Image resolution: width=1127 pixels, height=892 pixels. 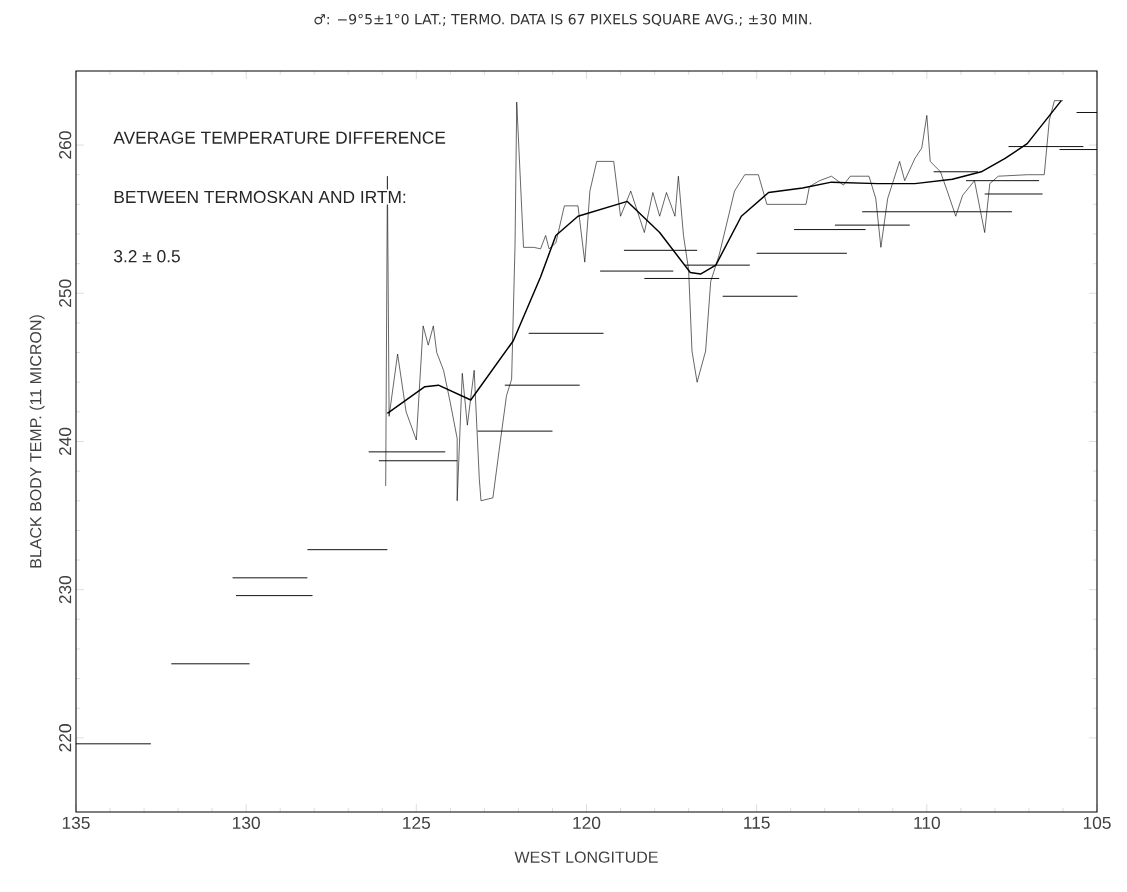 What do you see at coordinates (37, 441) in the screenshot?
I see `y-axis-title: BLACK BODY TEMP. (11 MICRON)` at bounding box center [37, 441].